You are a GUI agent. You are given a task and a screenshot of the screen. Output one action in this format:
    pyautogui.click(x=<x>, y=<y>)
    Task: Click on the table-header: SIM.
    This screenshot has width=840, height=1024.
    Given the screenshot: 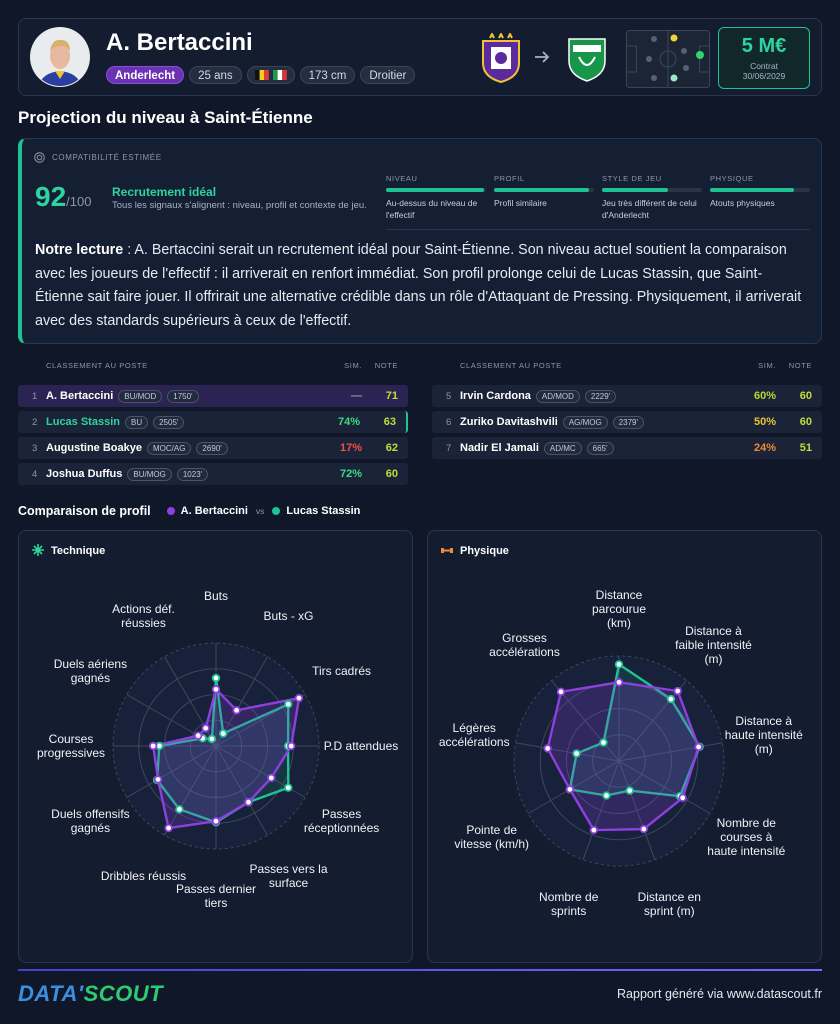 What is the action you would take?
    pyautogui.click(x=767, y=365)
    